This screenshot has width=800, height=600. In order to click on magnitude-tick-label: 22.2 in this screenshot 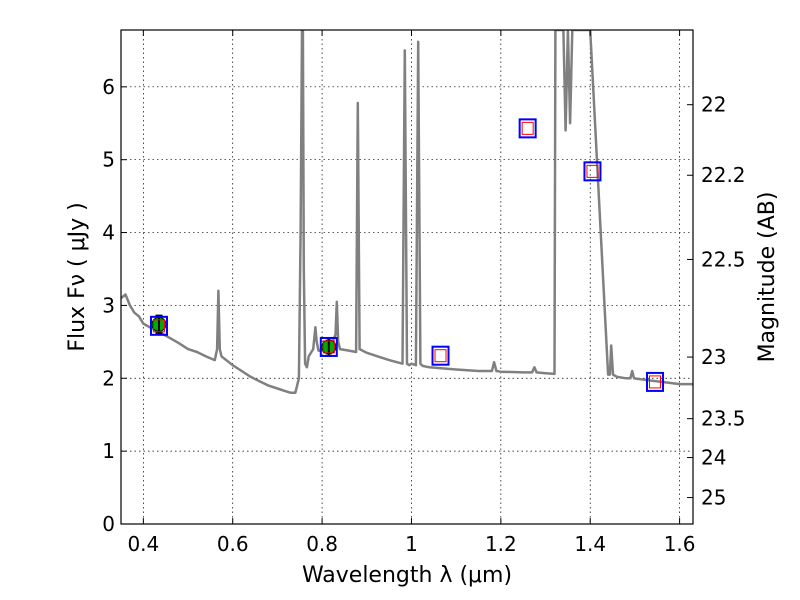, I will do `click(723, 175)`.